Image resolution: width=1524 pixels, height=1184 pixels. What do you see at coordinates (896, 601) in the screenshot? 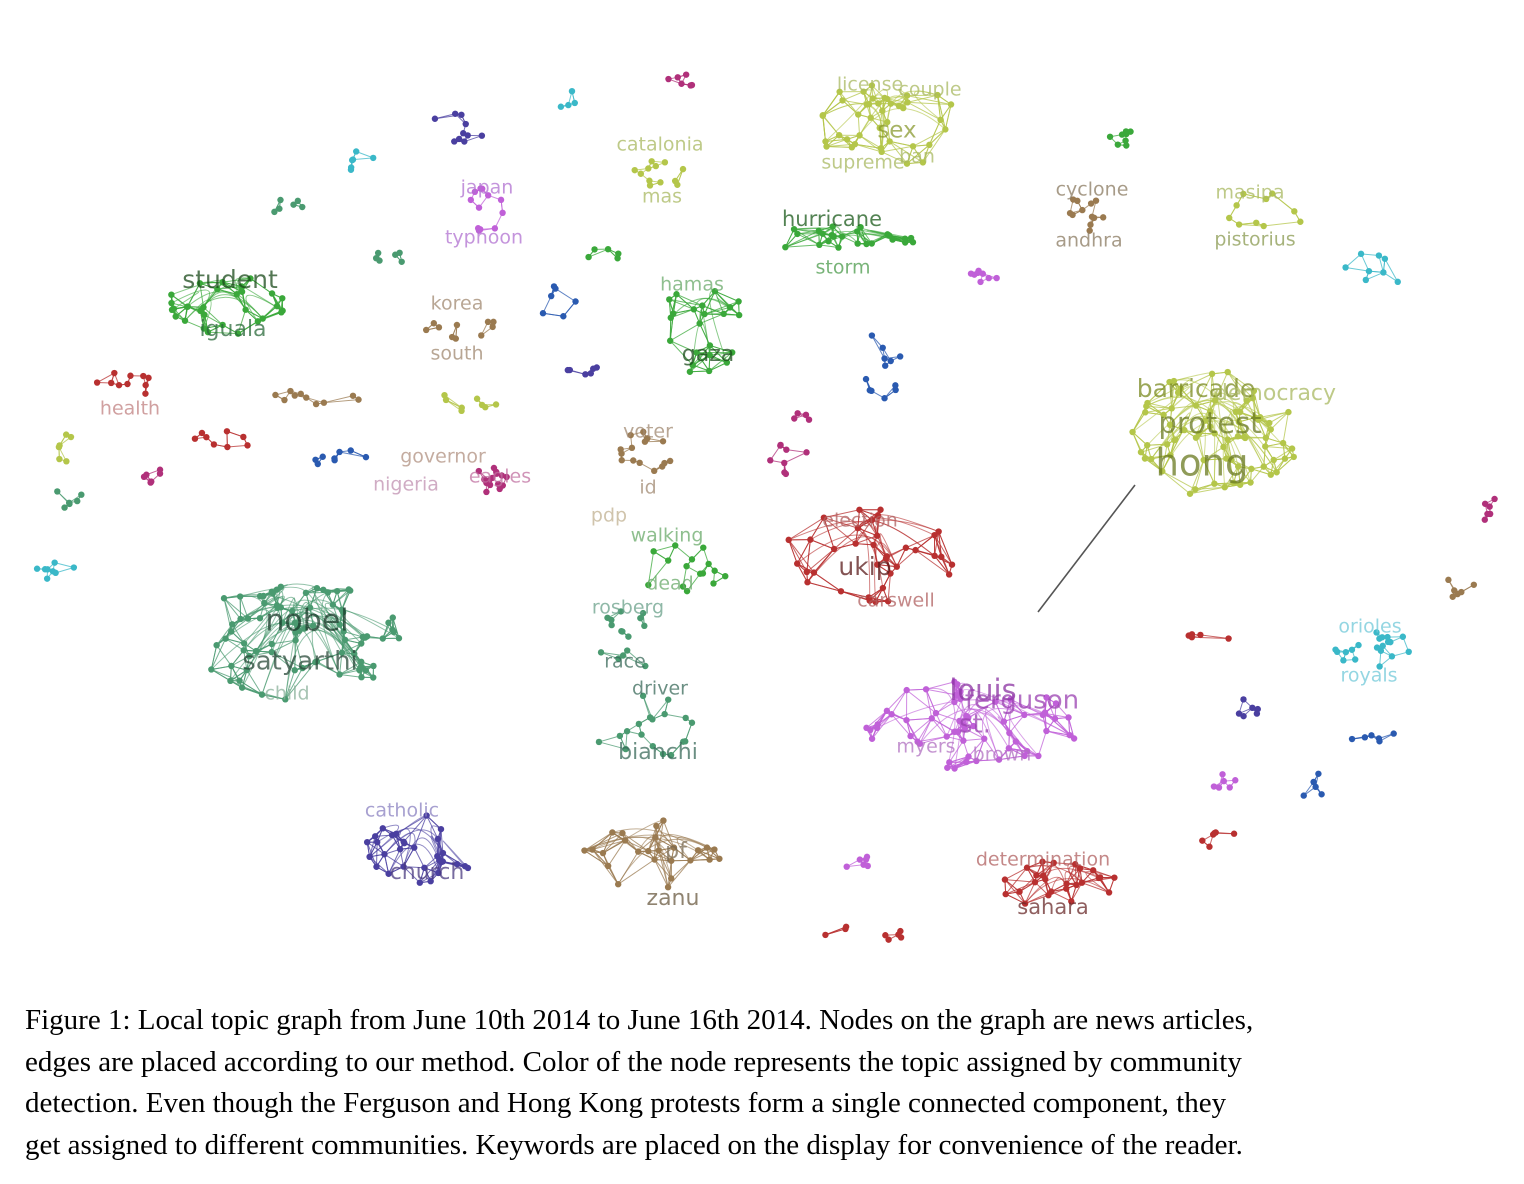
I see `keyword: carswell` at bounding box center [896, 601].